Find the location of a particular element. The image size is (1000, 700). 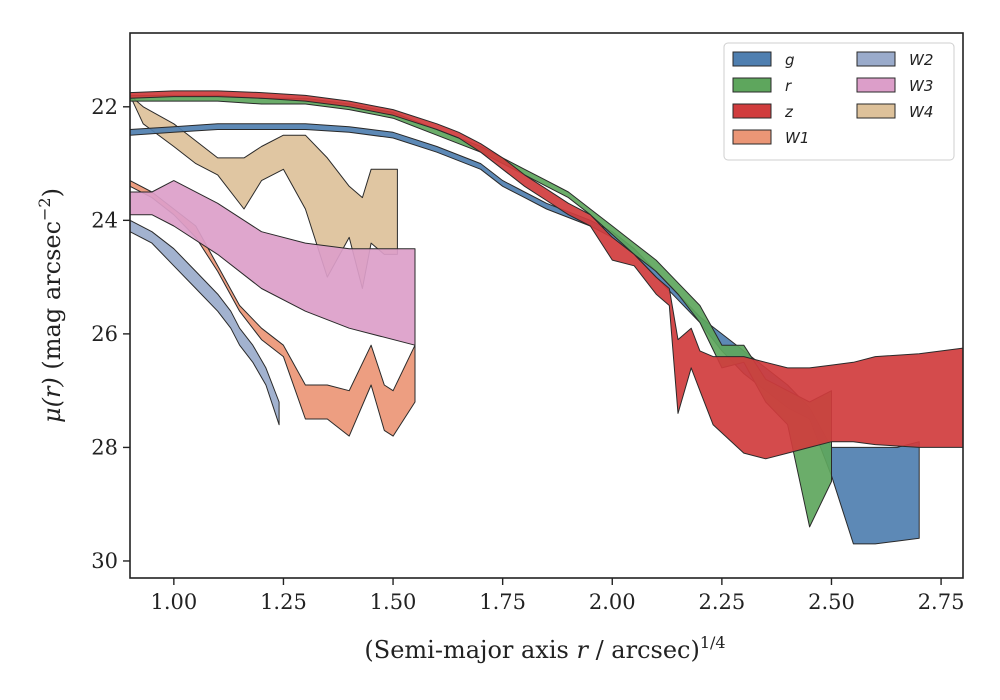

x-tick-label: 1.50 is located at coordinates (393, 602).